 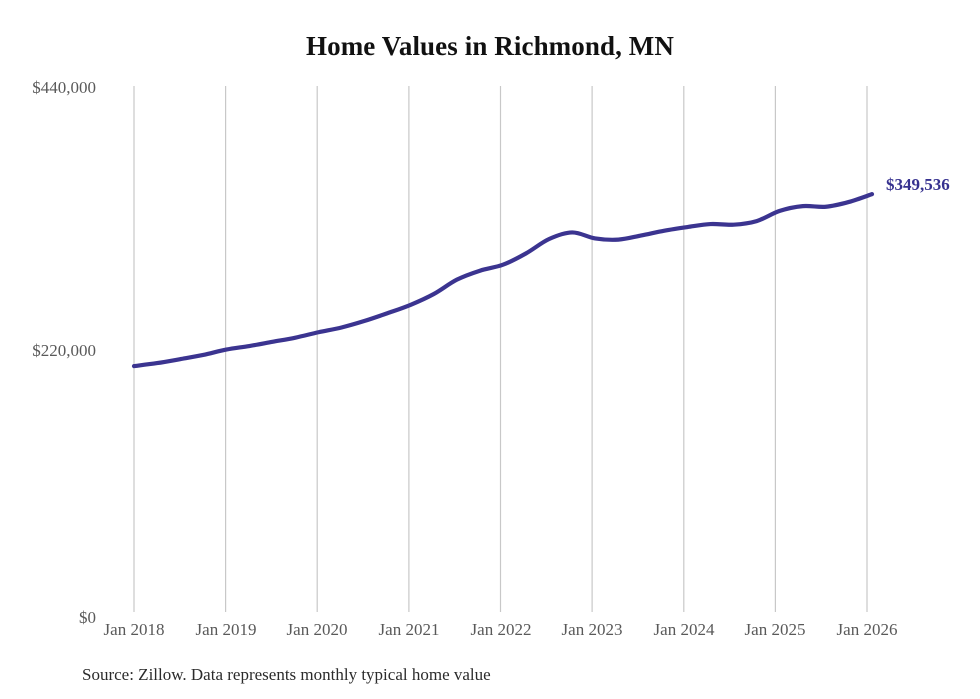 What do you see at coordinates (87, 617) in the screenshot?
I see `y-axis-tick-0: $0` at bounding box center [87, 617].